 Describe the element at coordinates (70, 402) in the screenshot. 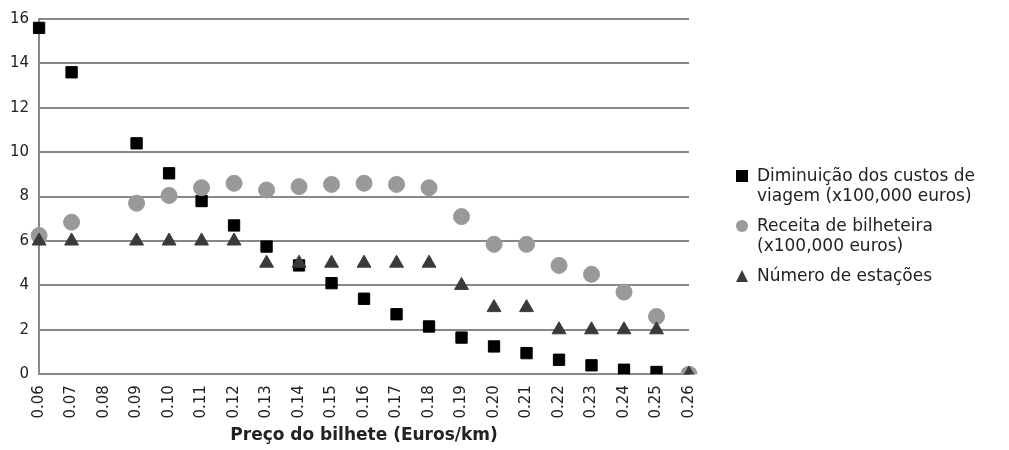

I see `x-tick-label: 0.07` at that location.